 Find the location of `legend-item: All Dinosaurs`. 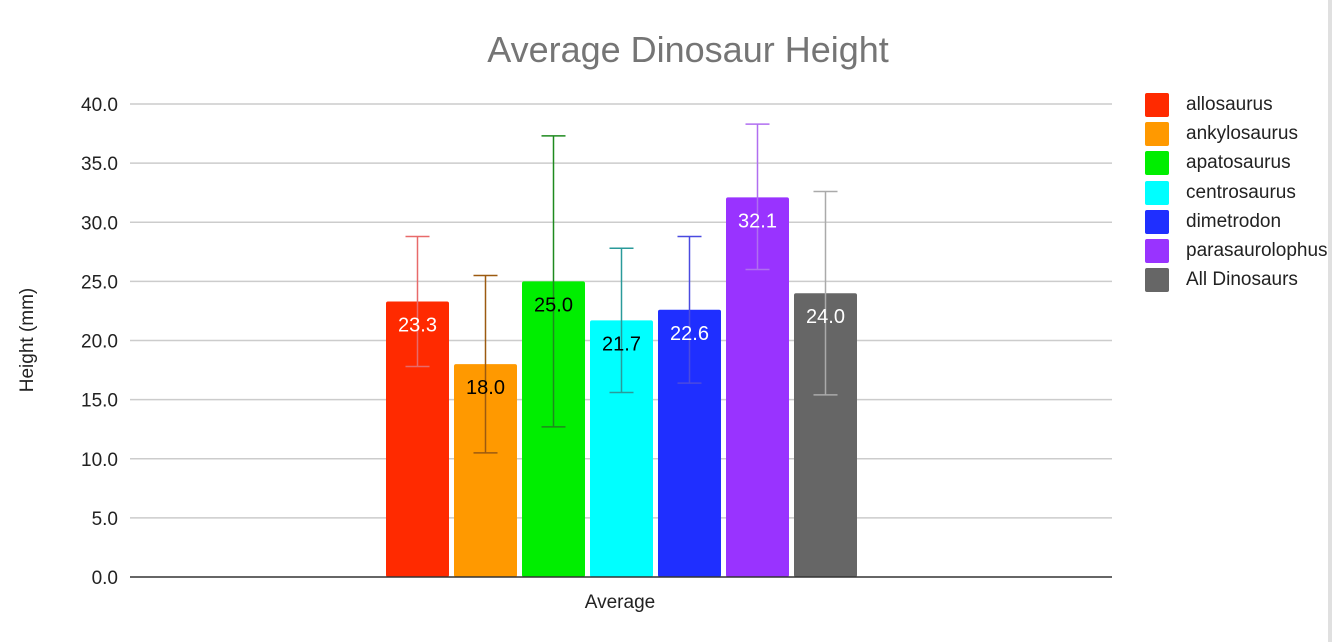

legend-item: All Dinosaurs is located at coordinates (1236, 280).